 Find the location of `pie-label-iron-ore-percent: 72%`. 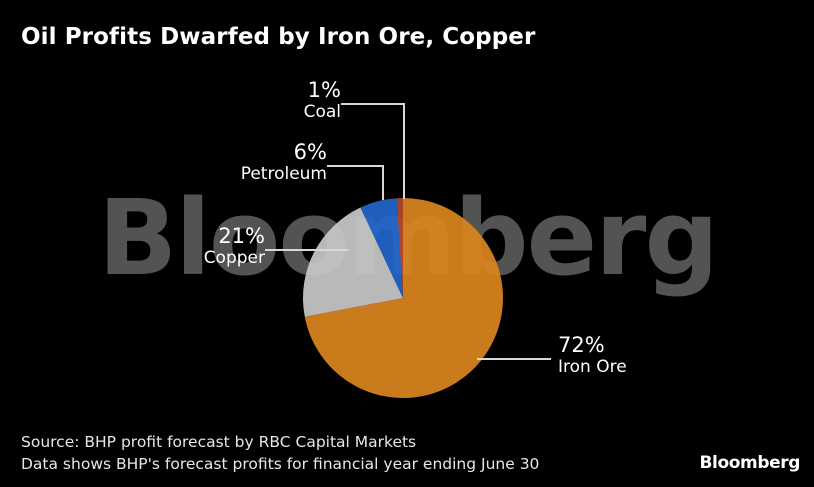

pie-label-iron-ore-percent: 72% is located at coordinates (581, 345).